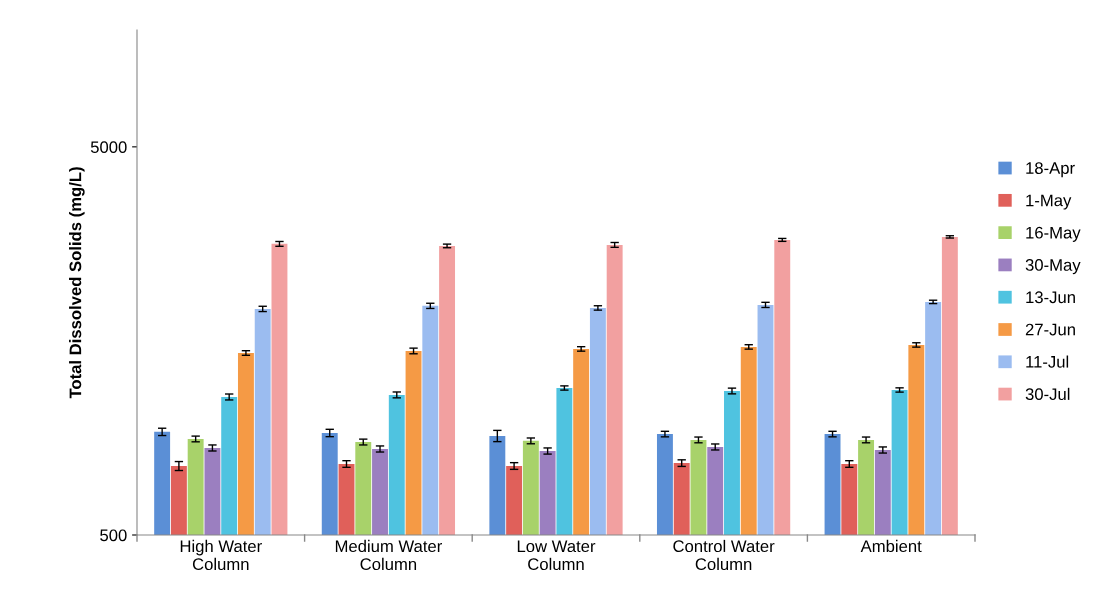  Describe the element at coordinates (1053, 267) in the screenshot. I see `legend-label: 30-May` at that location.